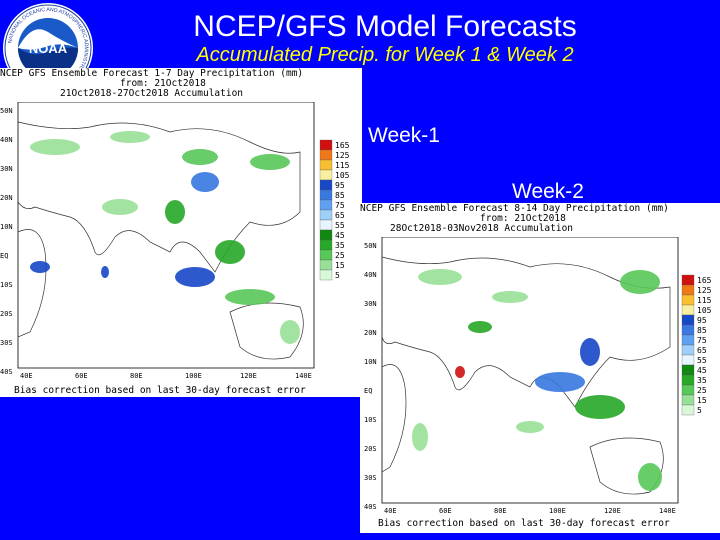 This screenshot has height=540, width=720. I want to click on lon-label: 80E, so click(500, 511).